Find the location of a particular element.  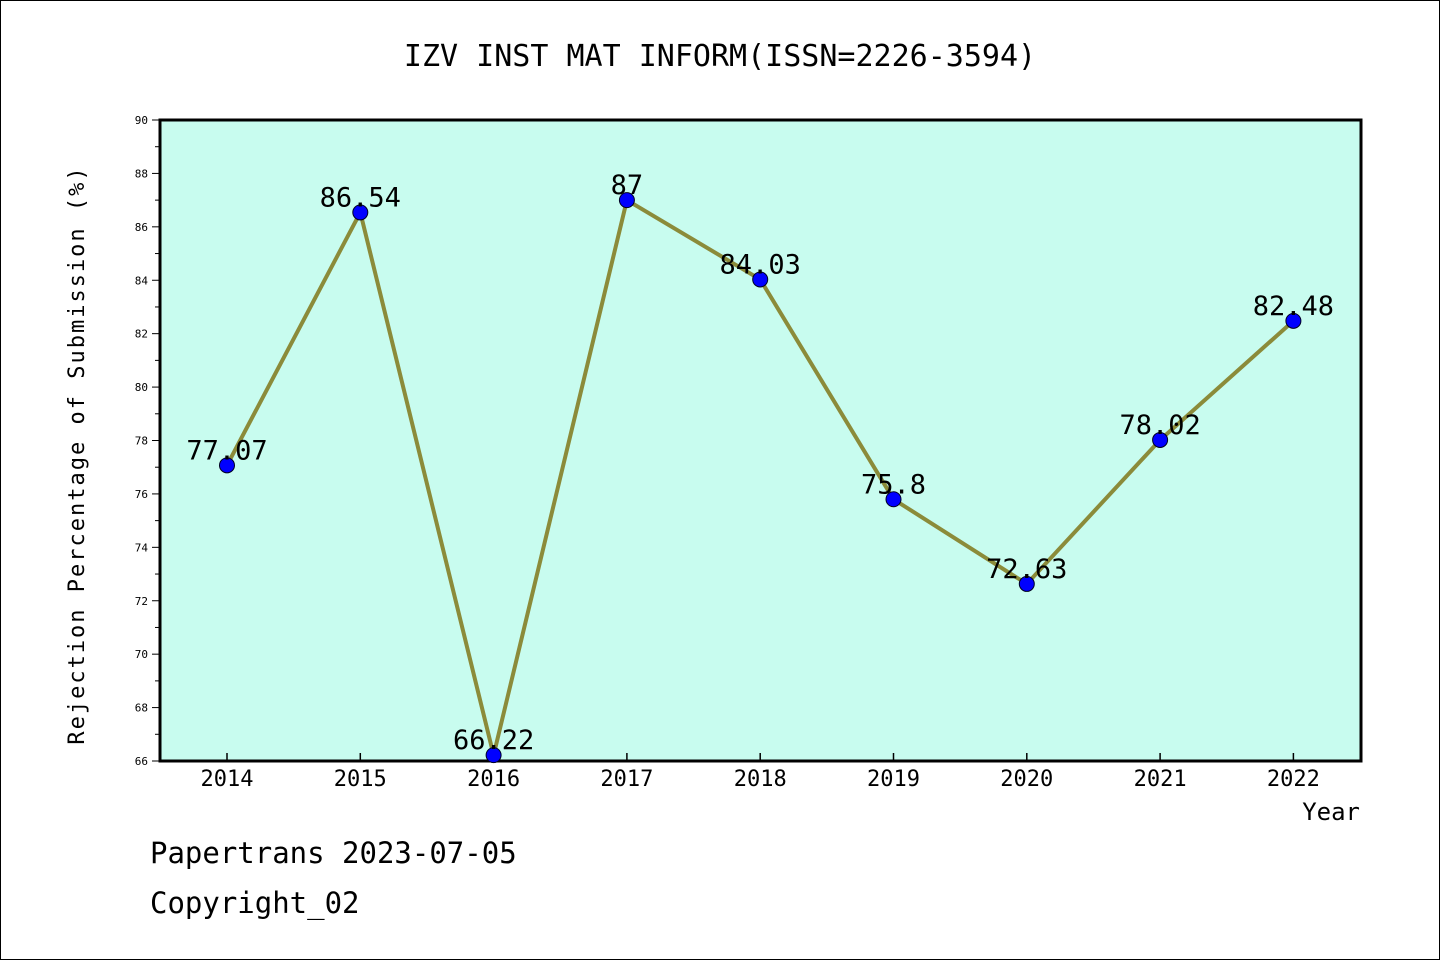

x-tick-label: 2016 is located at coordinates (493, 779).